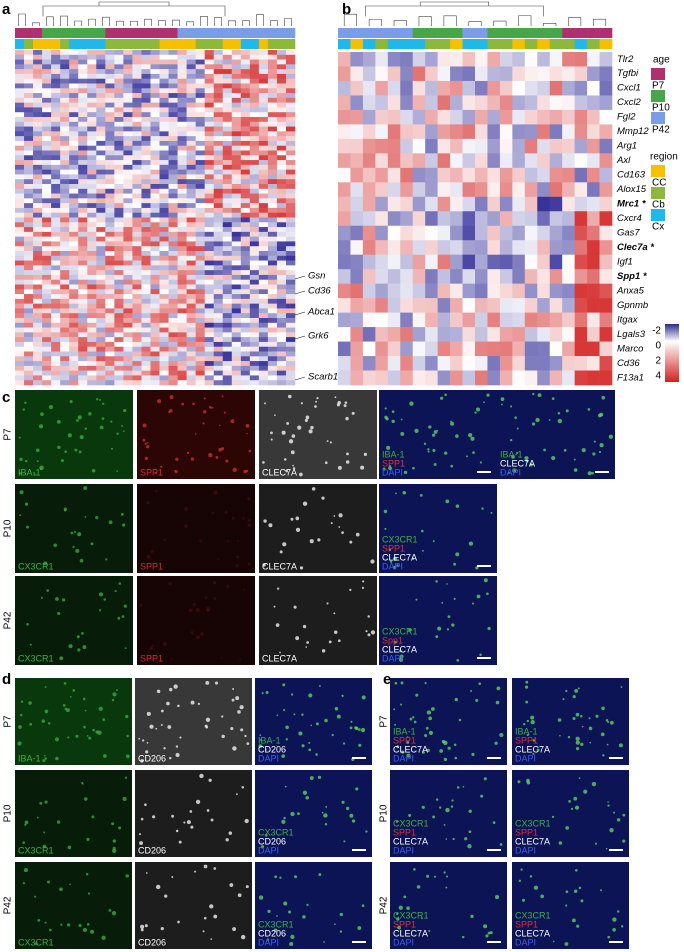 The image size is (684, 952). Describe the element at coordinates (318, 336) in the screenshot. I see `gene-label: Grk6` at that location.